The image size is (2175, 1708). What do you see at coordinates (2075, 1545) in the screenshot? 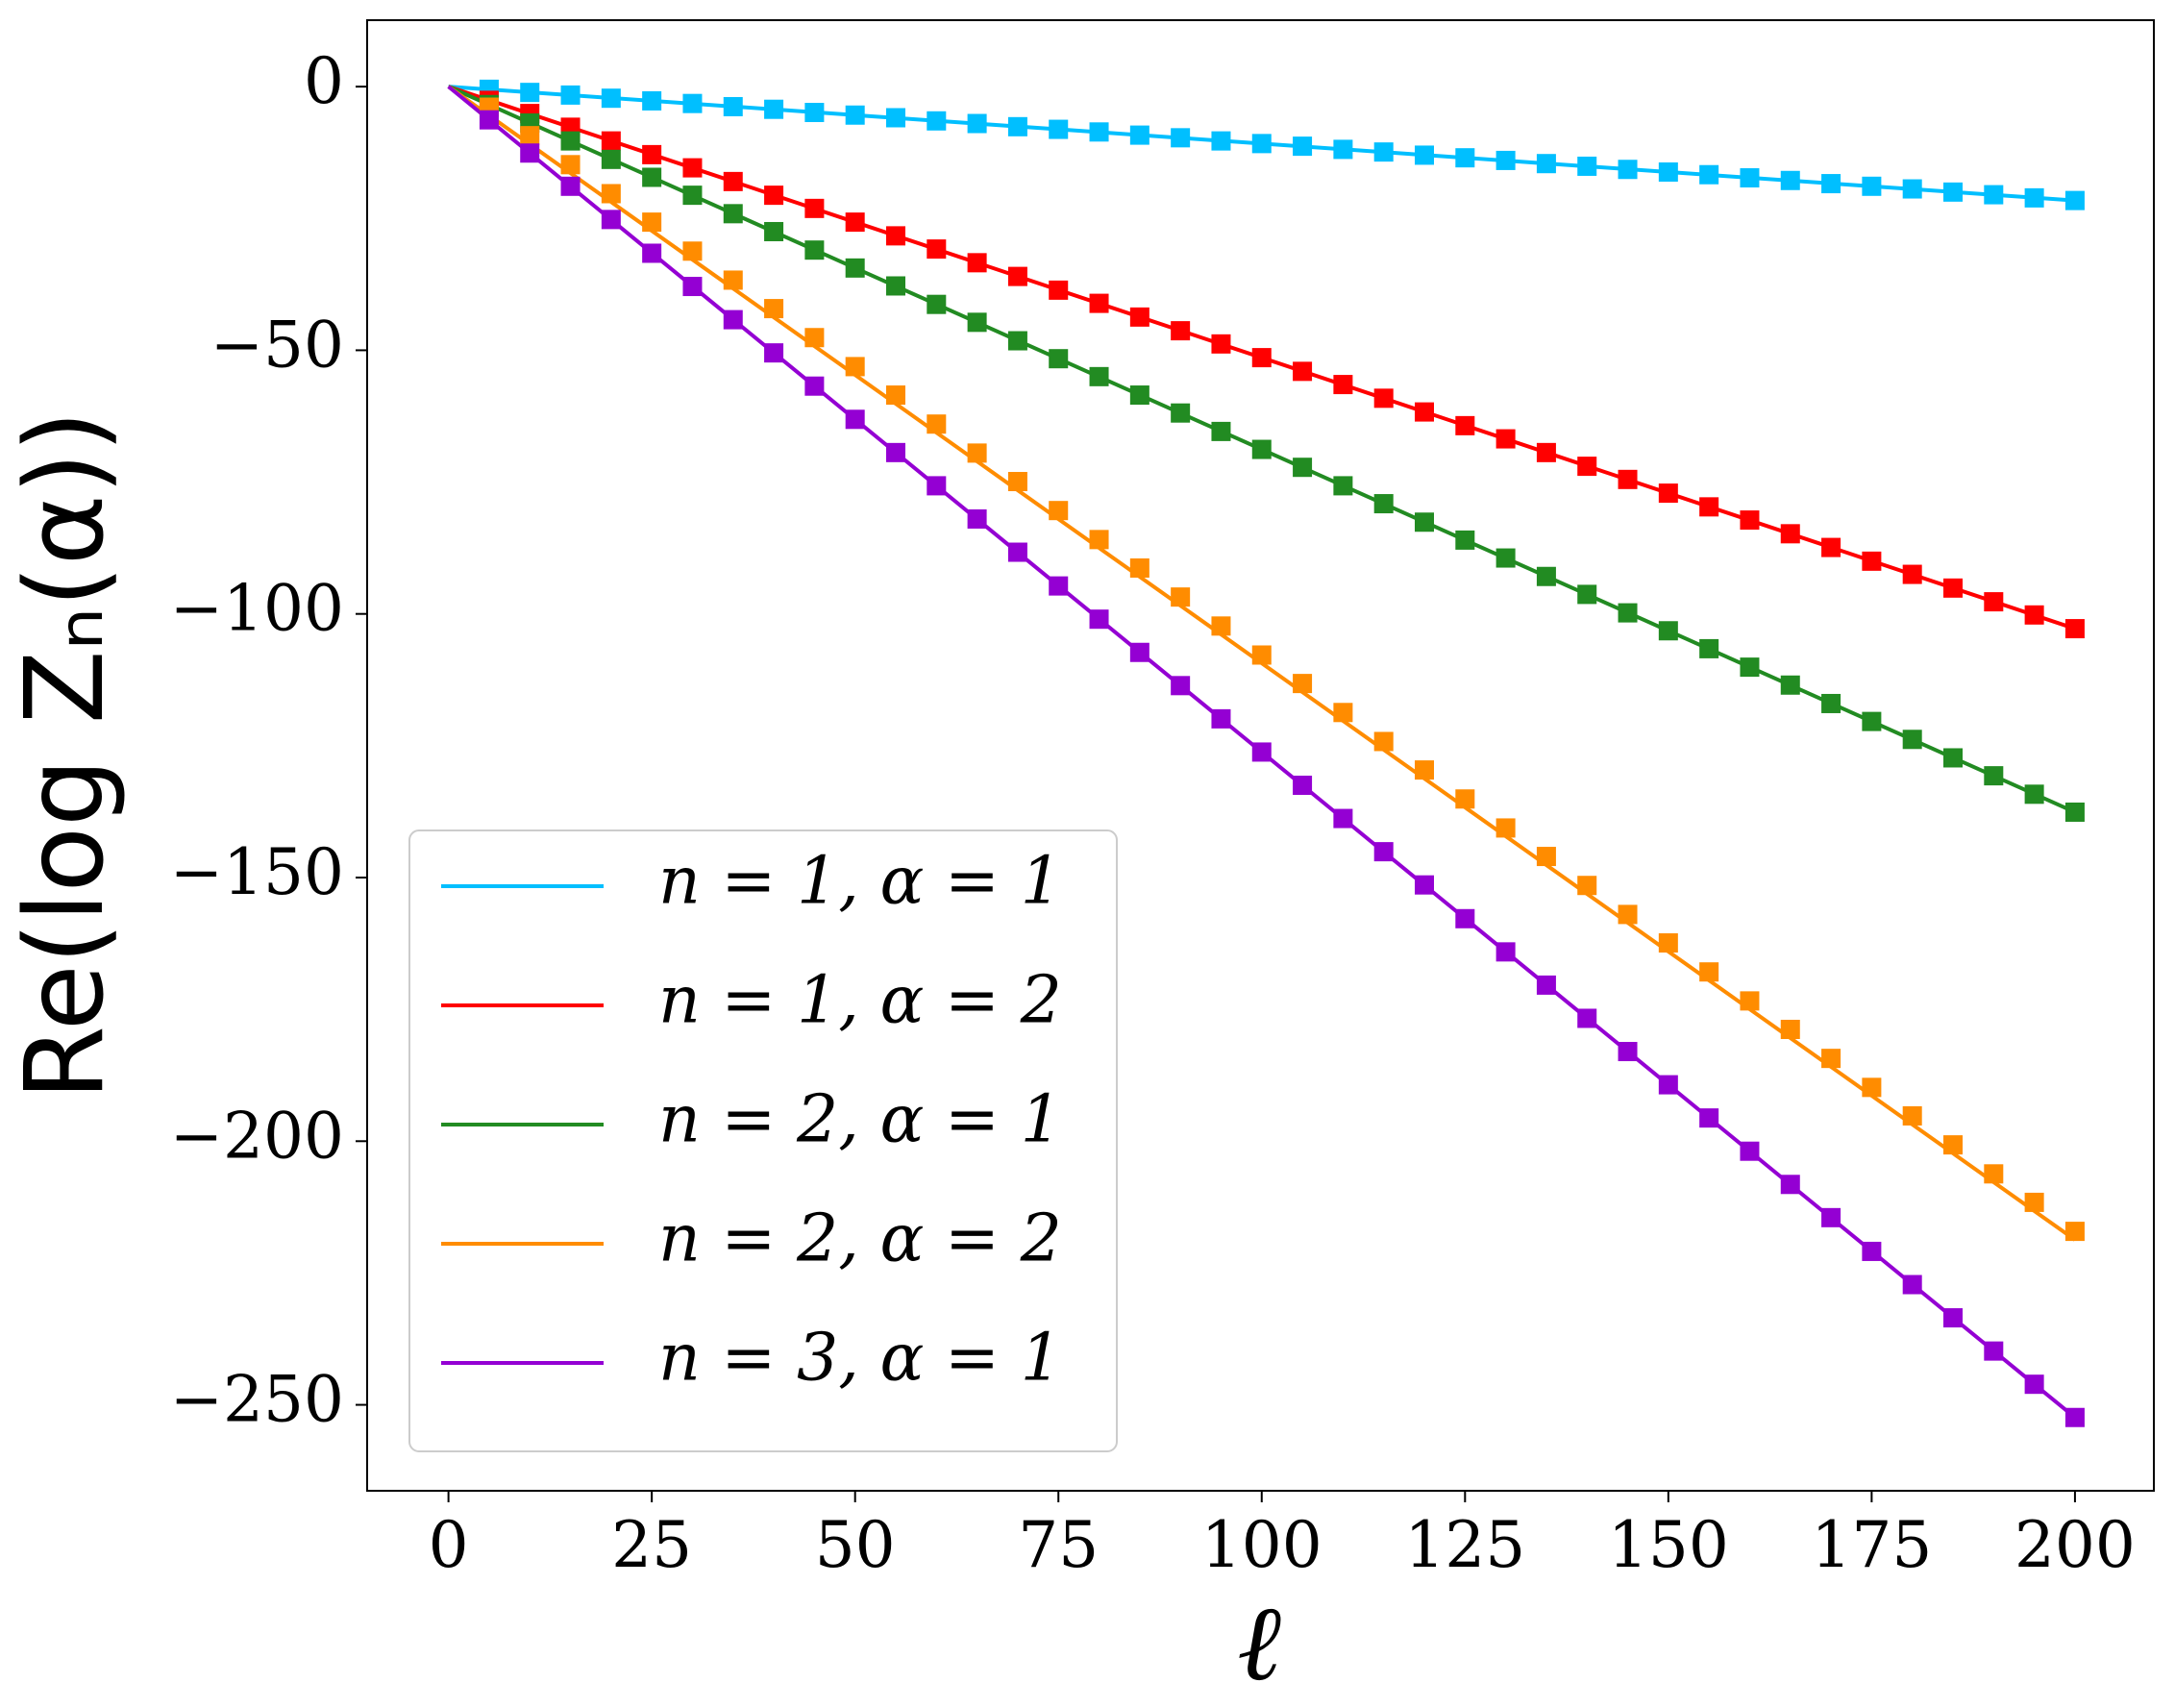
I see `x-tick-label: 200` at bounding box center [2075, 1545].